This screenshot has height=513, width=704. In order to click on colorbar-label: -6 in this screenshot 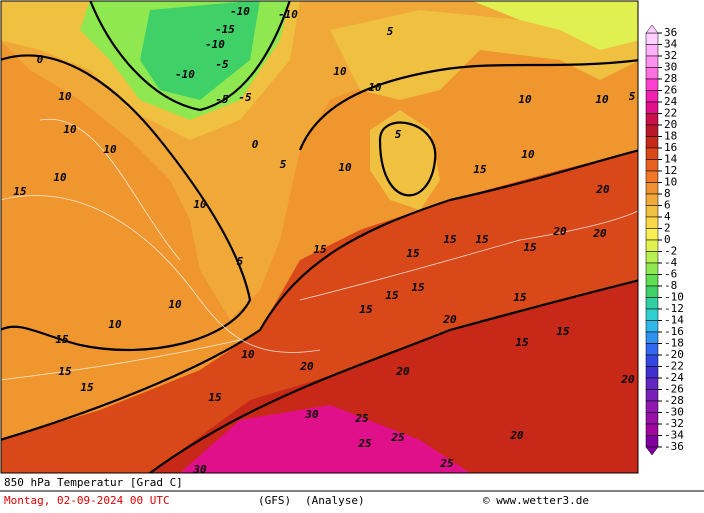, I will do `click(670, 274)`.